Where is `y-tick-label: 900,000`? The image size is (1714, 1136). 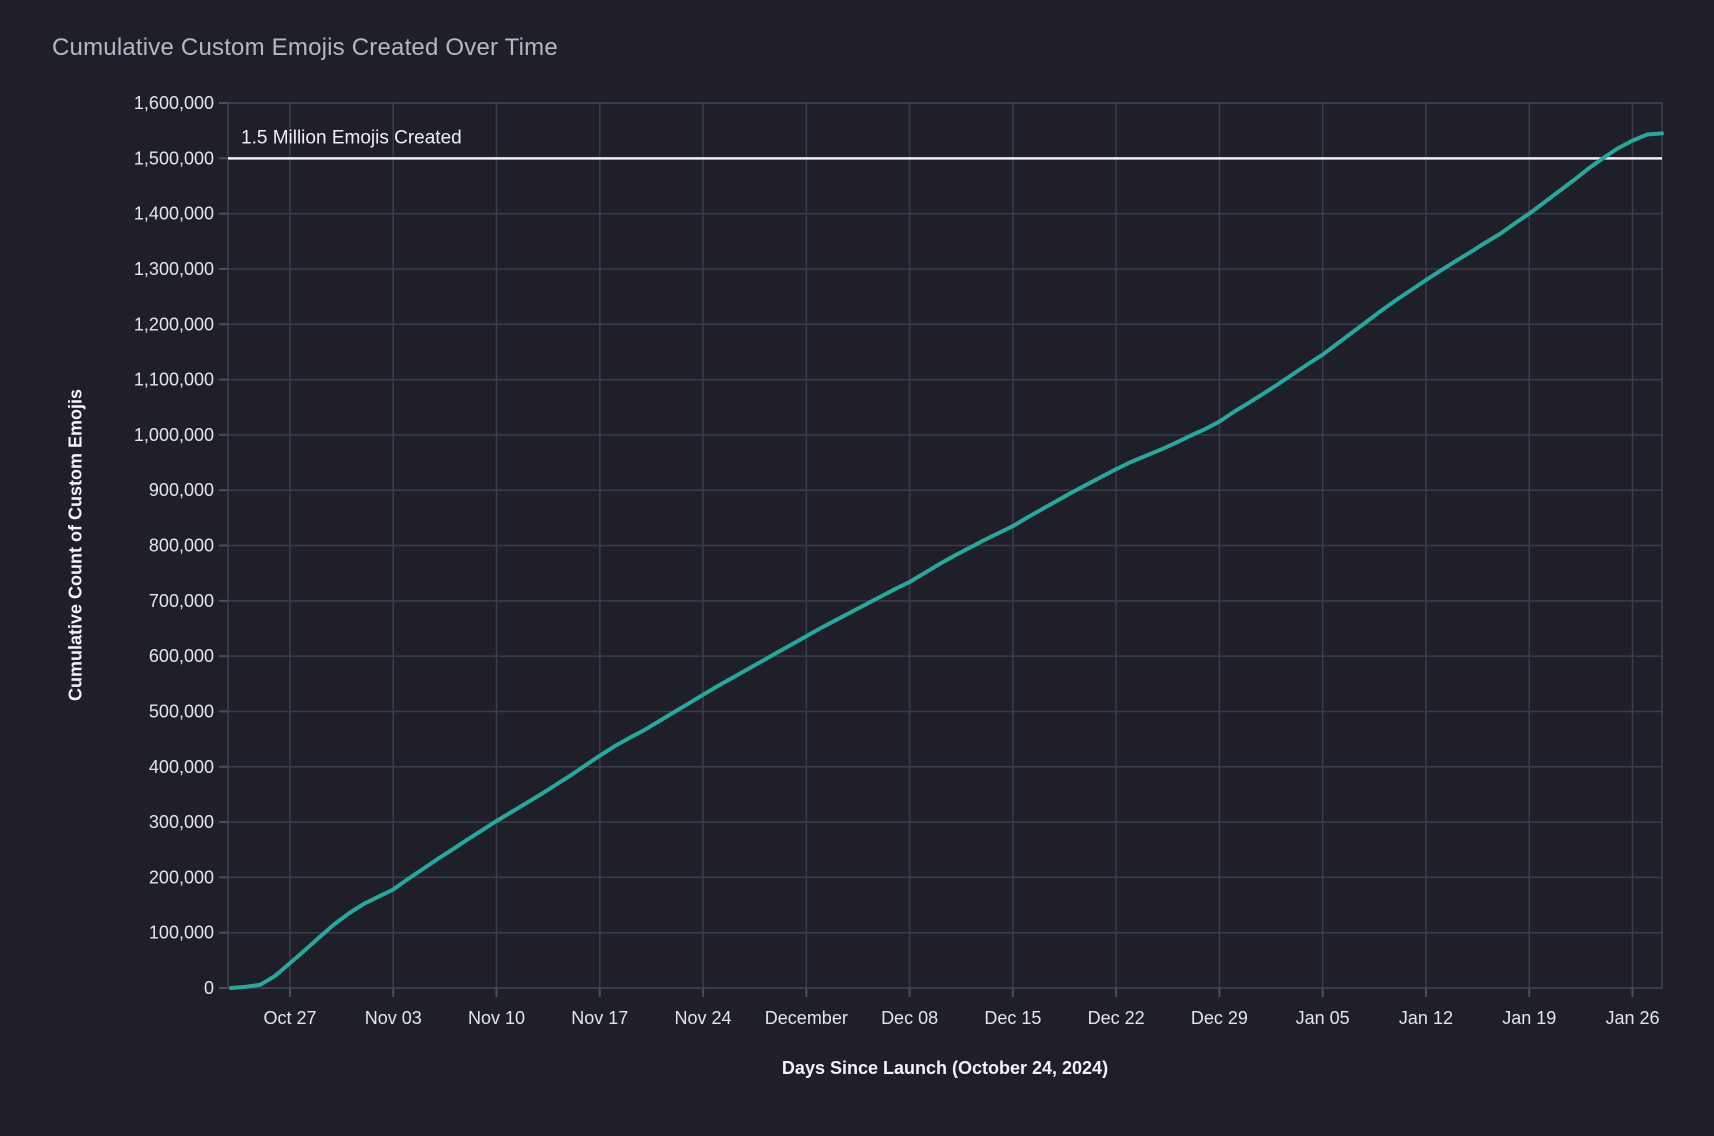 y-tick-label: 900,000 is located at coordinates (181, 490).